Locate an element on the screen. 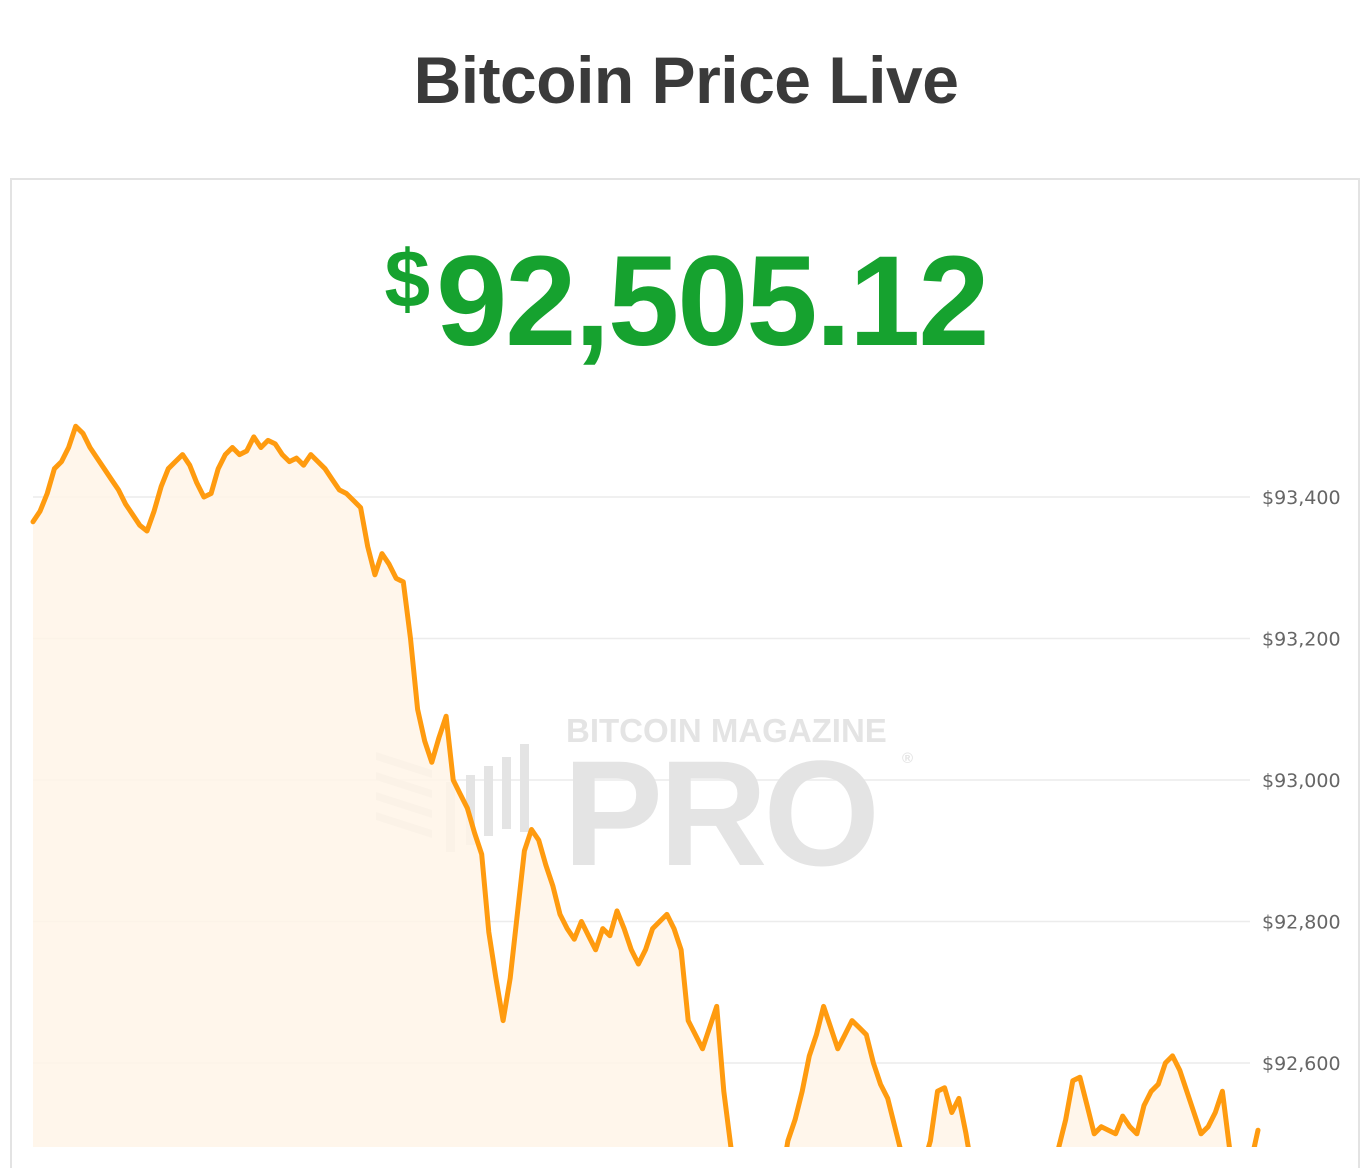 Image resolution: width=1372 pixels, height=1168 pixels. y-tick-label: $93,200 is located at coordinates (1301, 640).